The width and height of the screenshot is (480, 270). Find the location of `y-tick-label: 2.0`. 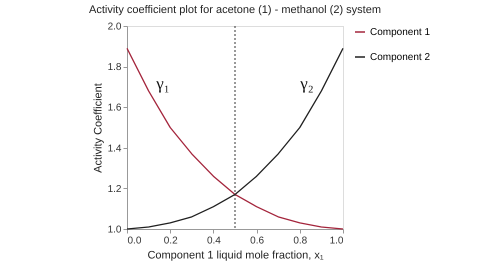

y-tick-label: 2.0 is located at coordinates (115, 27).